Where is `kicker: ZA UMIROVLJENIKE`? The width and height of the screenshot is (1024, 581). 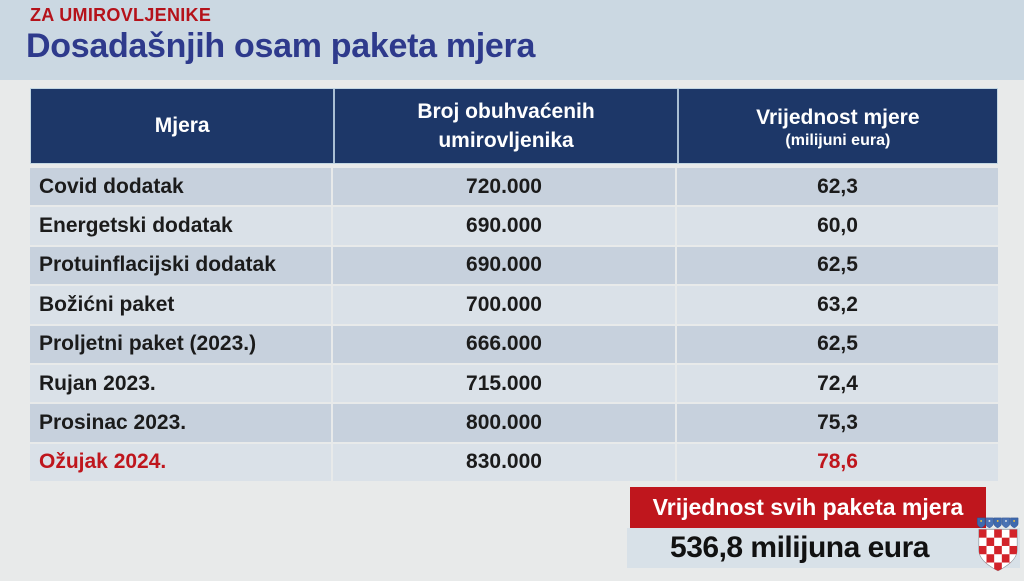
kicker: ZA UMIROVLJENIKE is located at coordinates (121, 15).